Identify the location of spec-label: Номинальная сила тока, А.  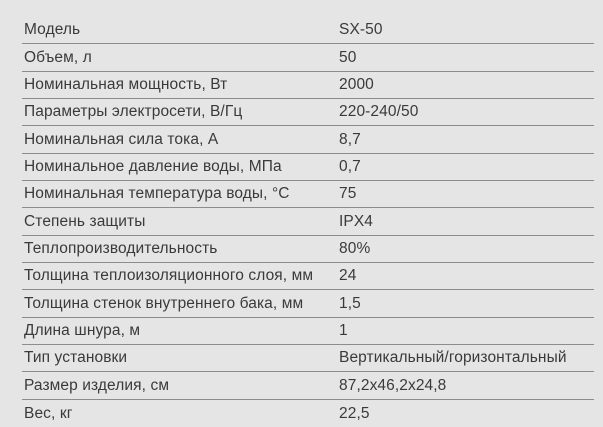
(121, 139).